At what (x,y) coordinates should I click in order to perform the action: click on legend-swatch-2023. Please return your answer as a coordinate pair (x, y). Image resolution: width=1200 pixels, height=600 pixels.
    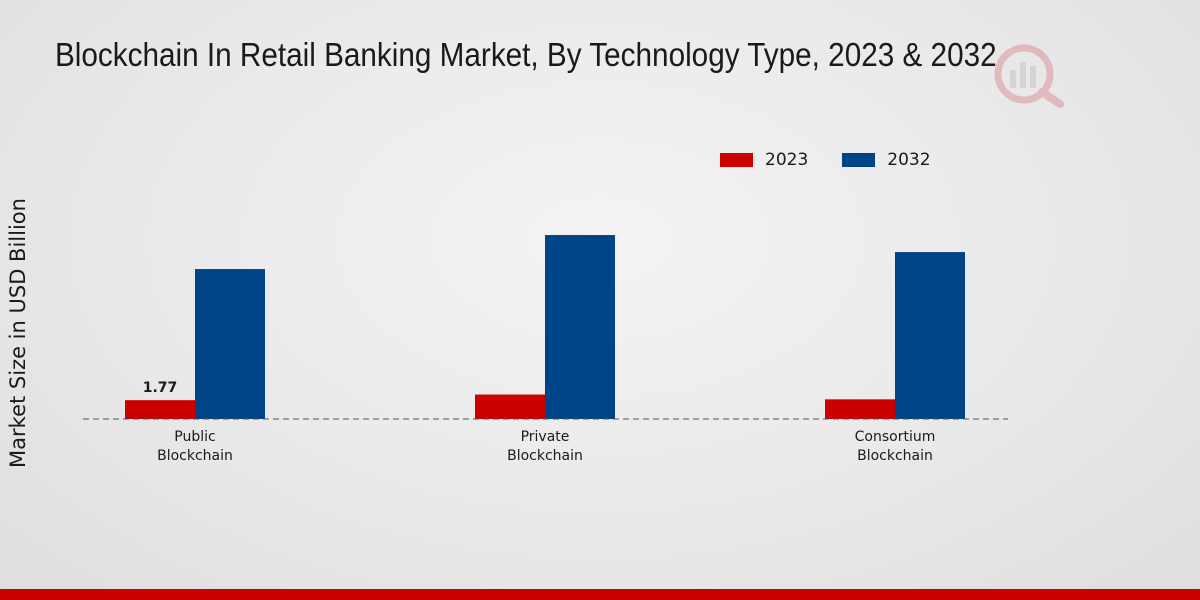
    Looking at the image, I should click on (736, 160).